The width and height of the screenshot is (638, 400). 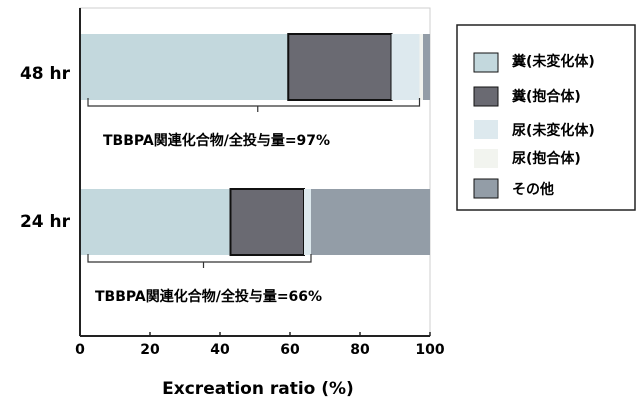 I want to click on legend-label-other: その他, so click(x=533, y=189).